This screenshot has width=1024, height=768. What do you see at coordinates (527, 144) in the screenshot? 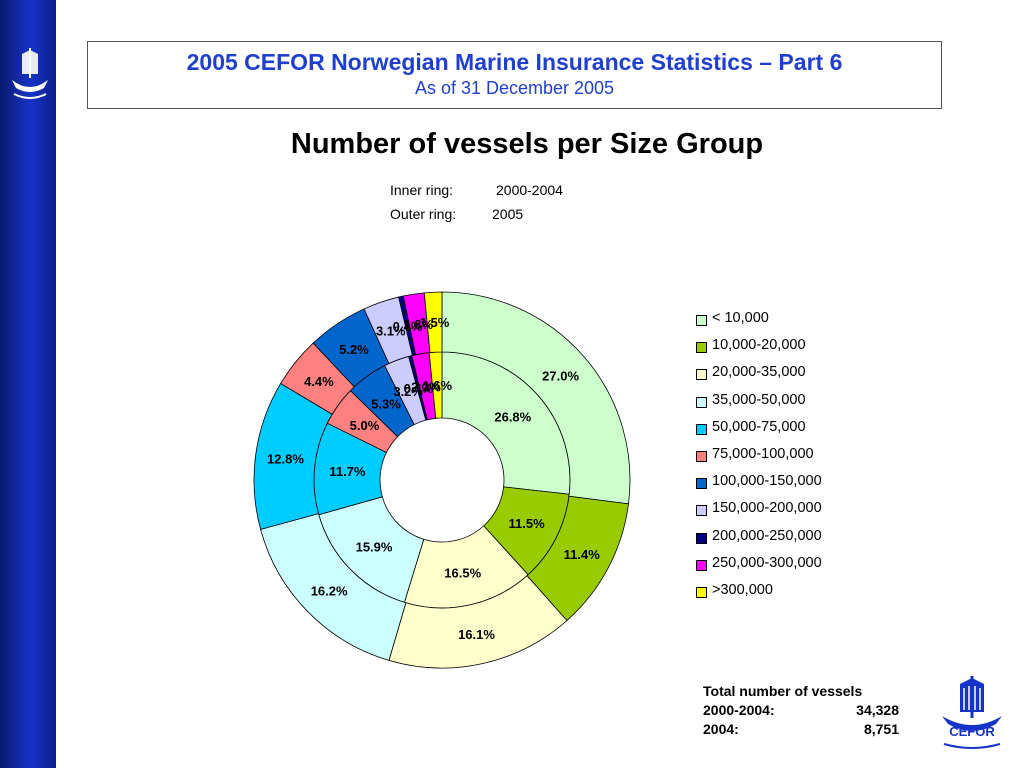
I see `chart-title: Number of vessels per Size Group` at bounding box center [527, 144].